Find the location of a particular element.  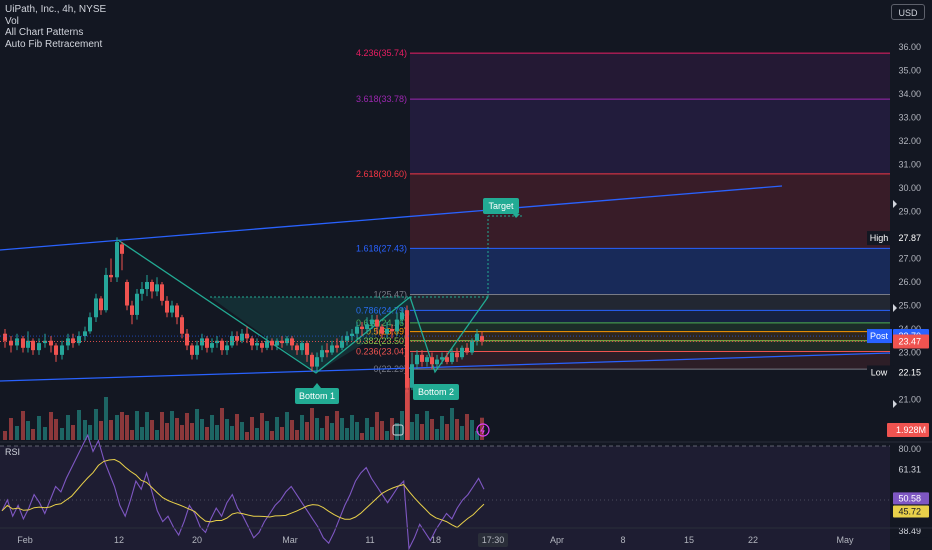

pattern-label-text: Target is located at coordinates (501, 206).